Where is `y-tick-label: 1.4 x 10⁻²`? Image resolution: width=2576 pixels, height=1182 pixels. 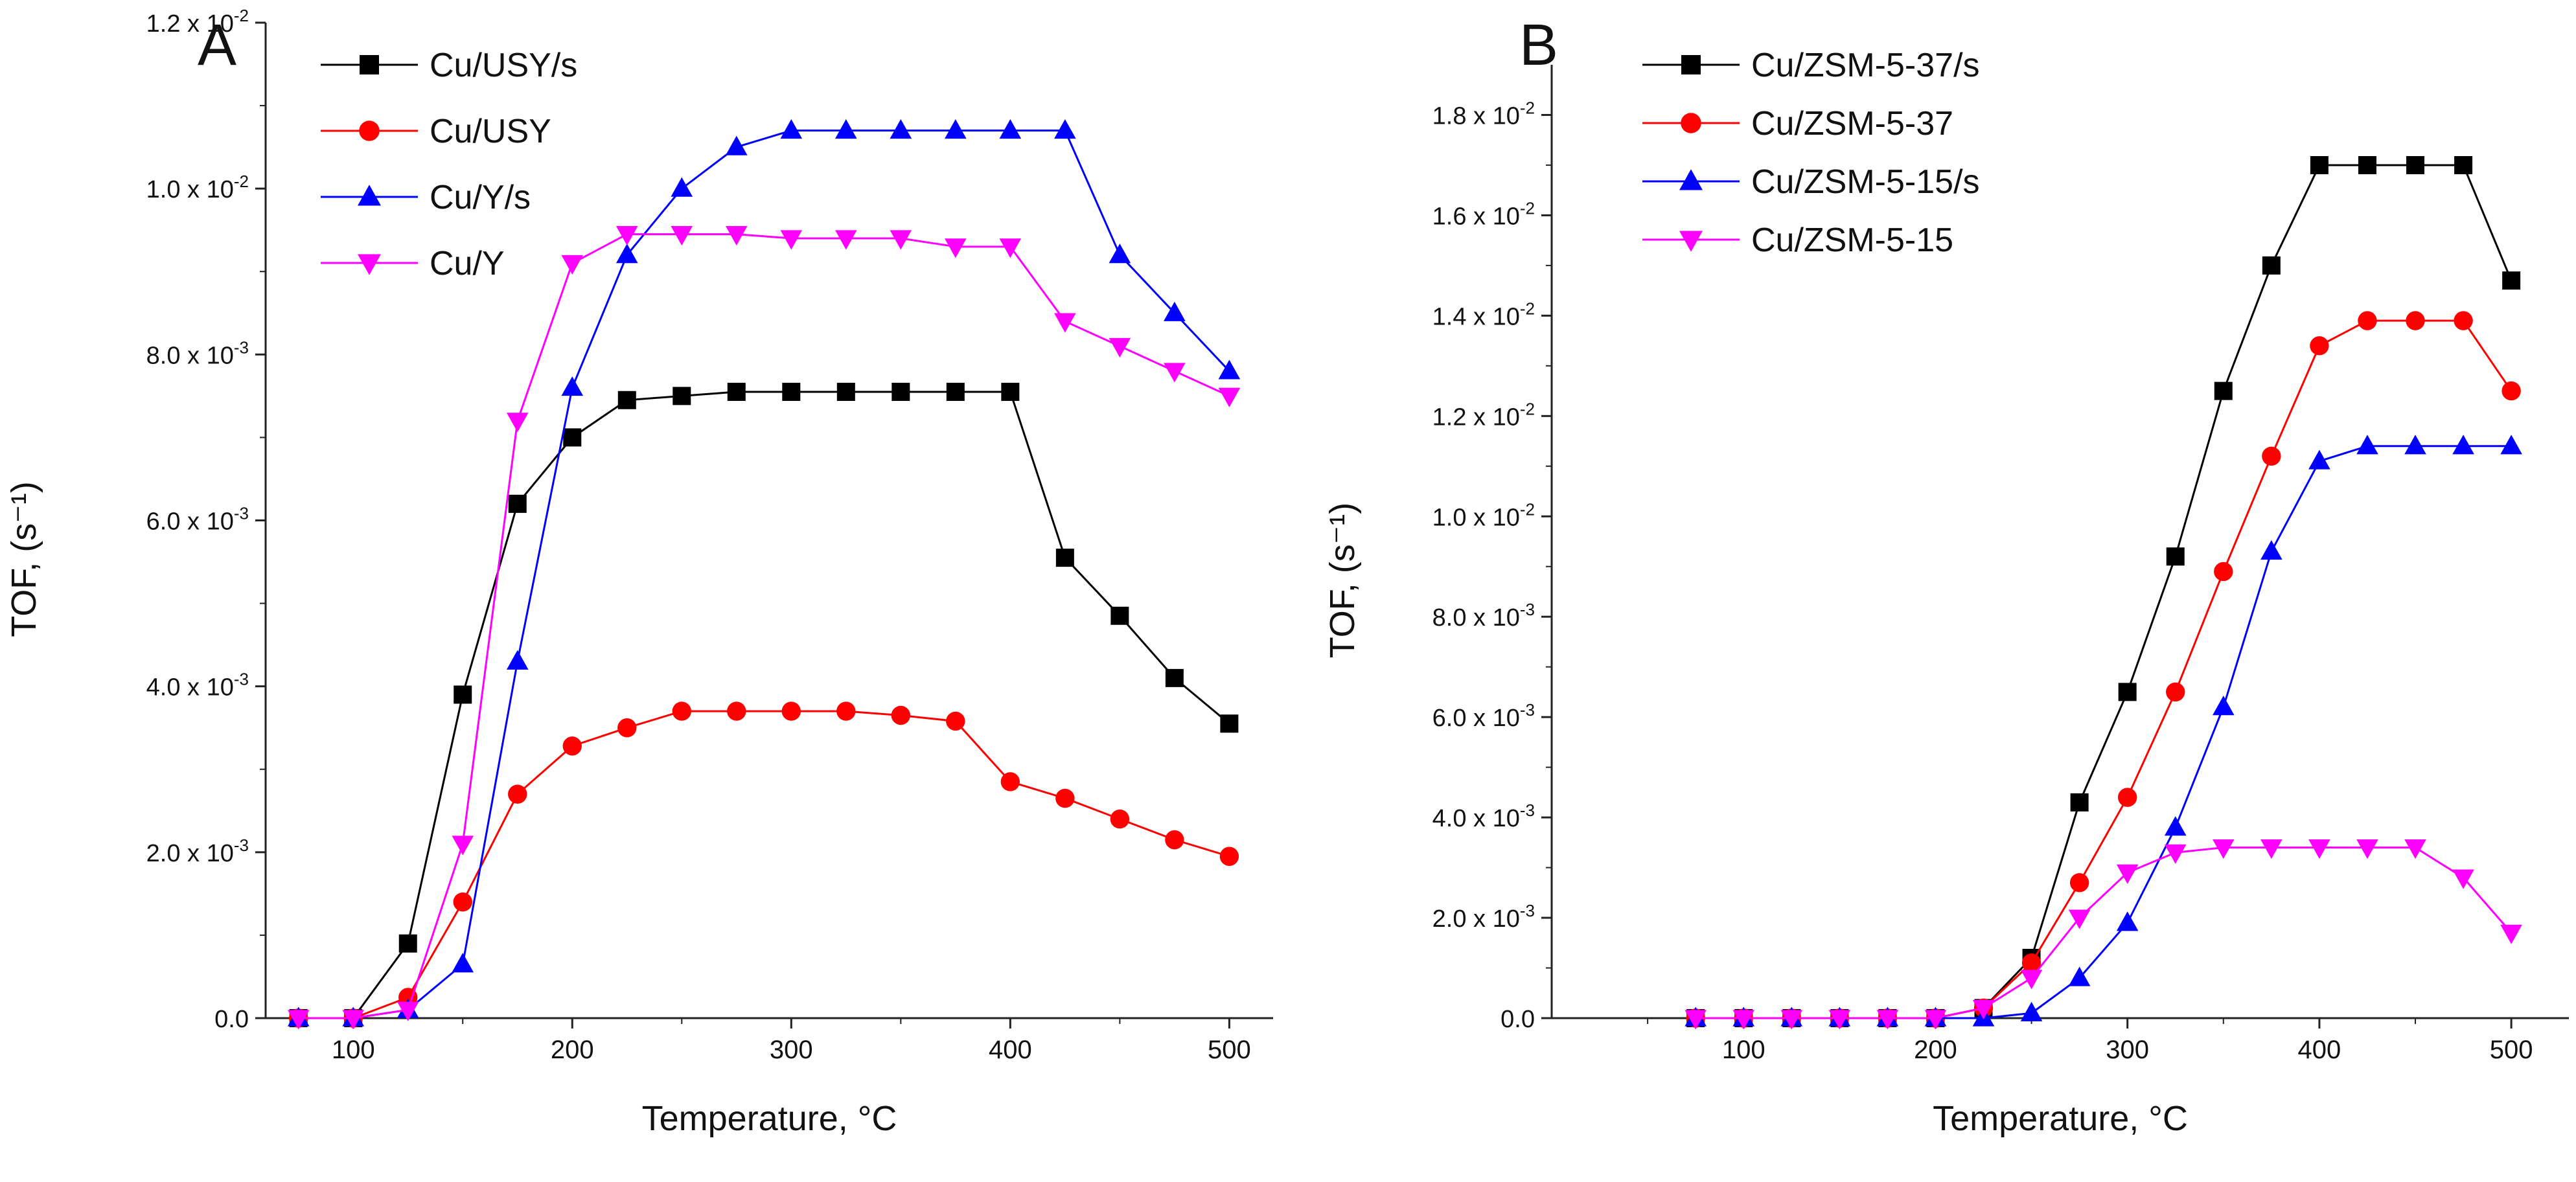 y-tick-label: 1.4 x 10⁻² is located at coordinates (1483, 314).